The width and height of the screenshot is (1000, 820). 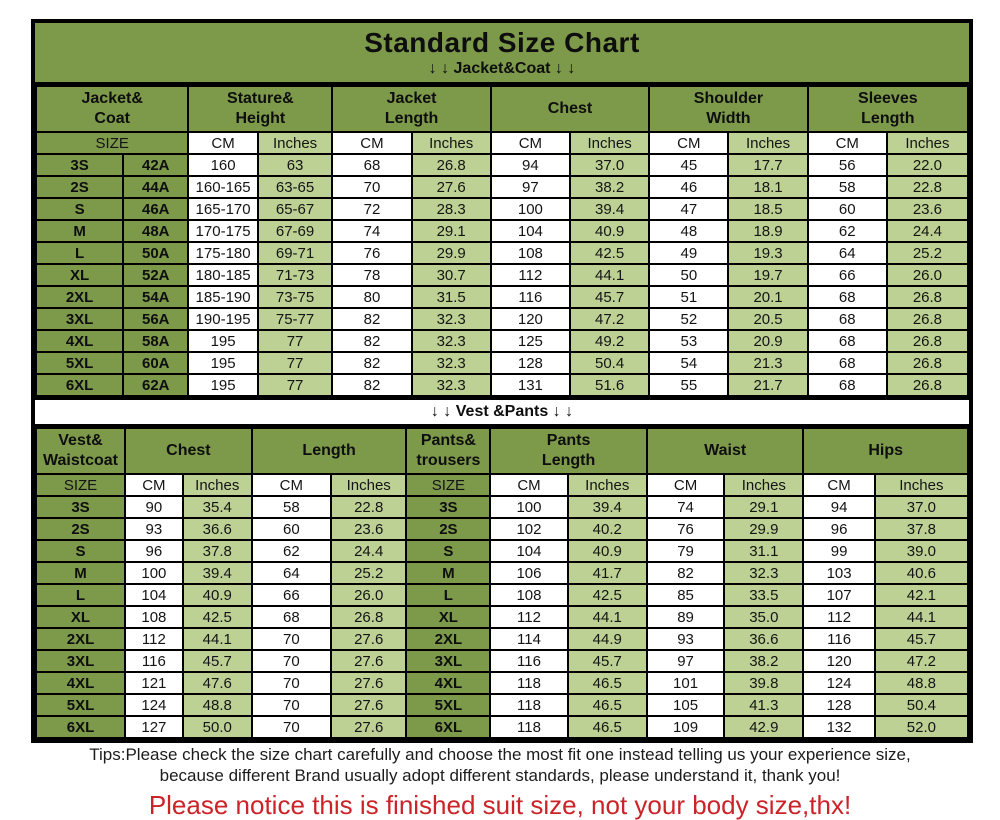 I want to click on value-cell: 85, so click(x=685, y=595).